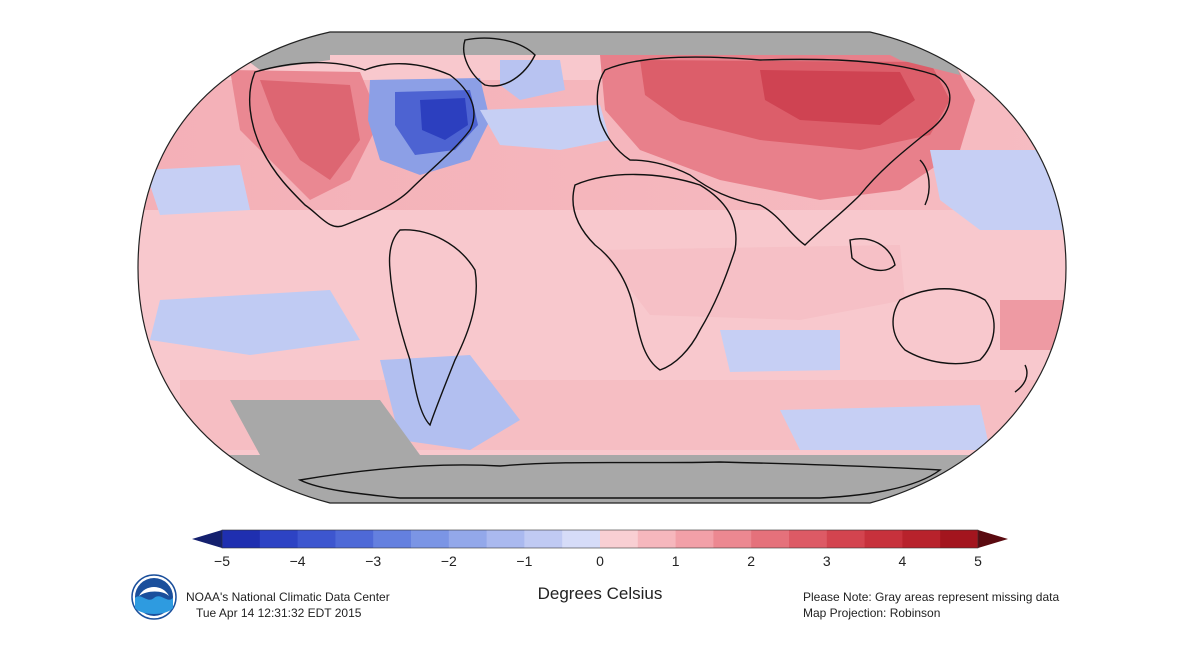 This screenshot has width=1200, height=667. What do you see at coordinates (197, 190) in the screenshot?
I see `east-pacific-cool-patch` at bounding box center [197, 190].